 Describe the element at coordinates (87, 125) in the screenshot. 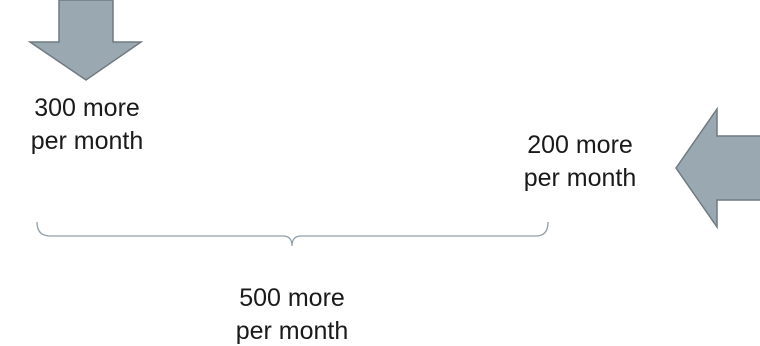

I see `label-300-more: 300 more per month` at that location.